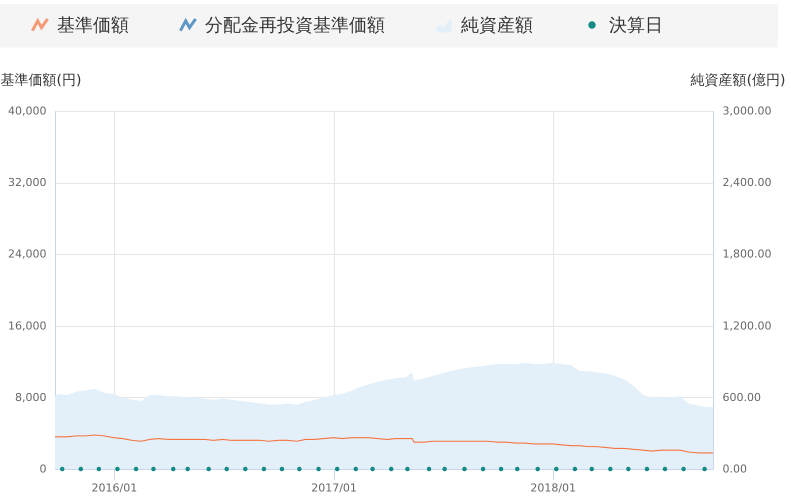 This screenshot has height=496, width=791. I want to click on y2-tick-label: 2,400.00, so click(747, 183).